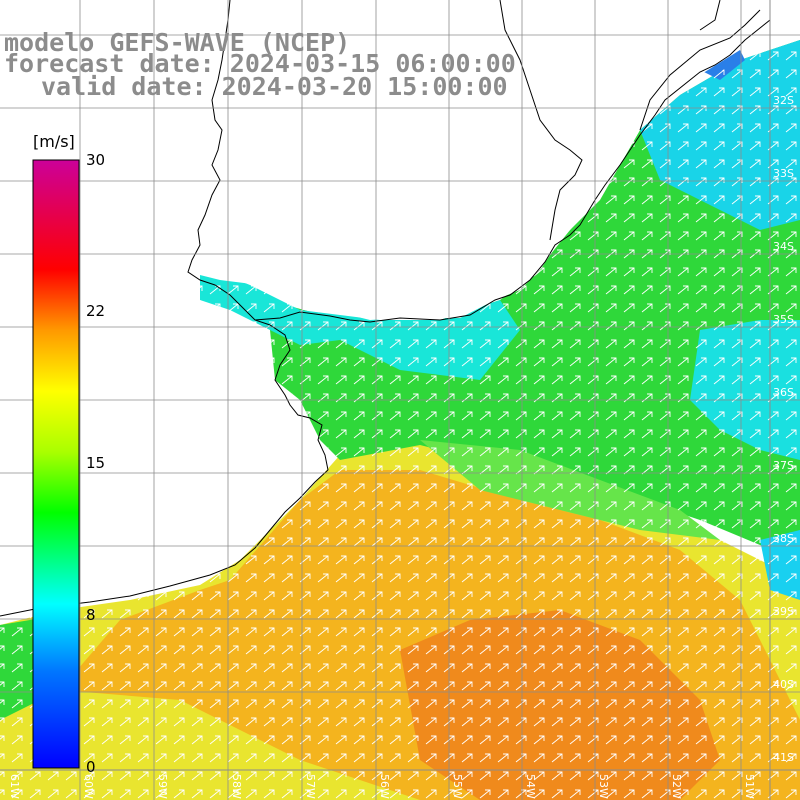 Image resolution: width=800 pixels, height=800 pixels. Describe the element at coordinates (14, 786) in the screenshot. I see `lon-label: 61W` at that location.